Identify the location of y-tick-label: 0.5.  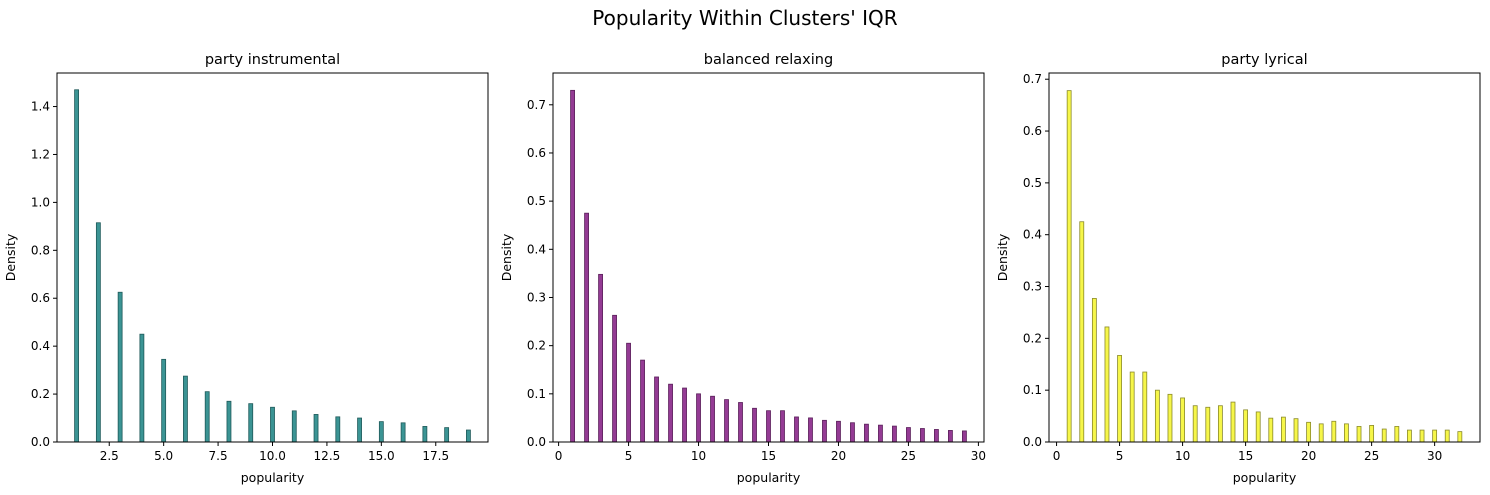
(536, 201).